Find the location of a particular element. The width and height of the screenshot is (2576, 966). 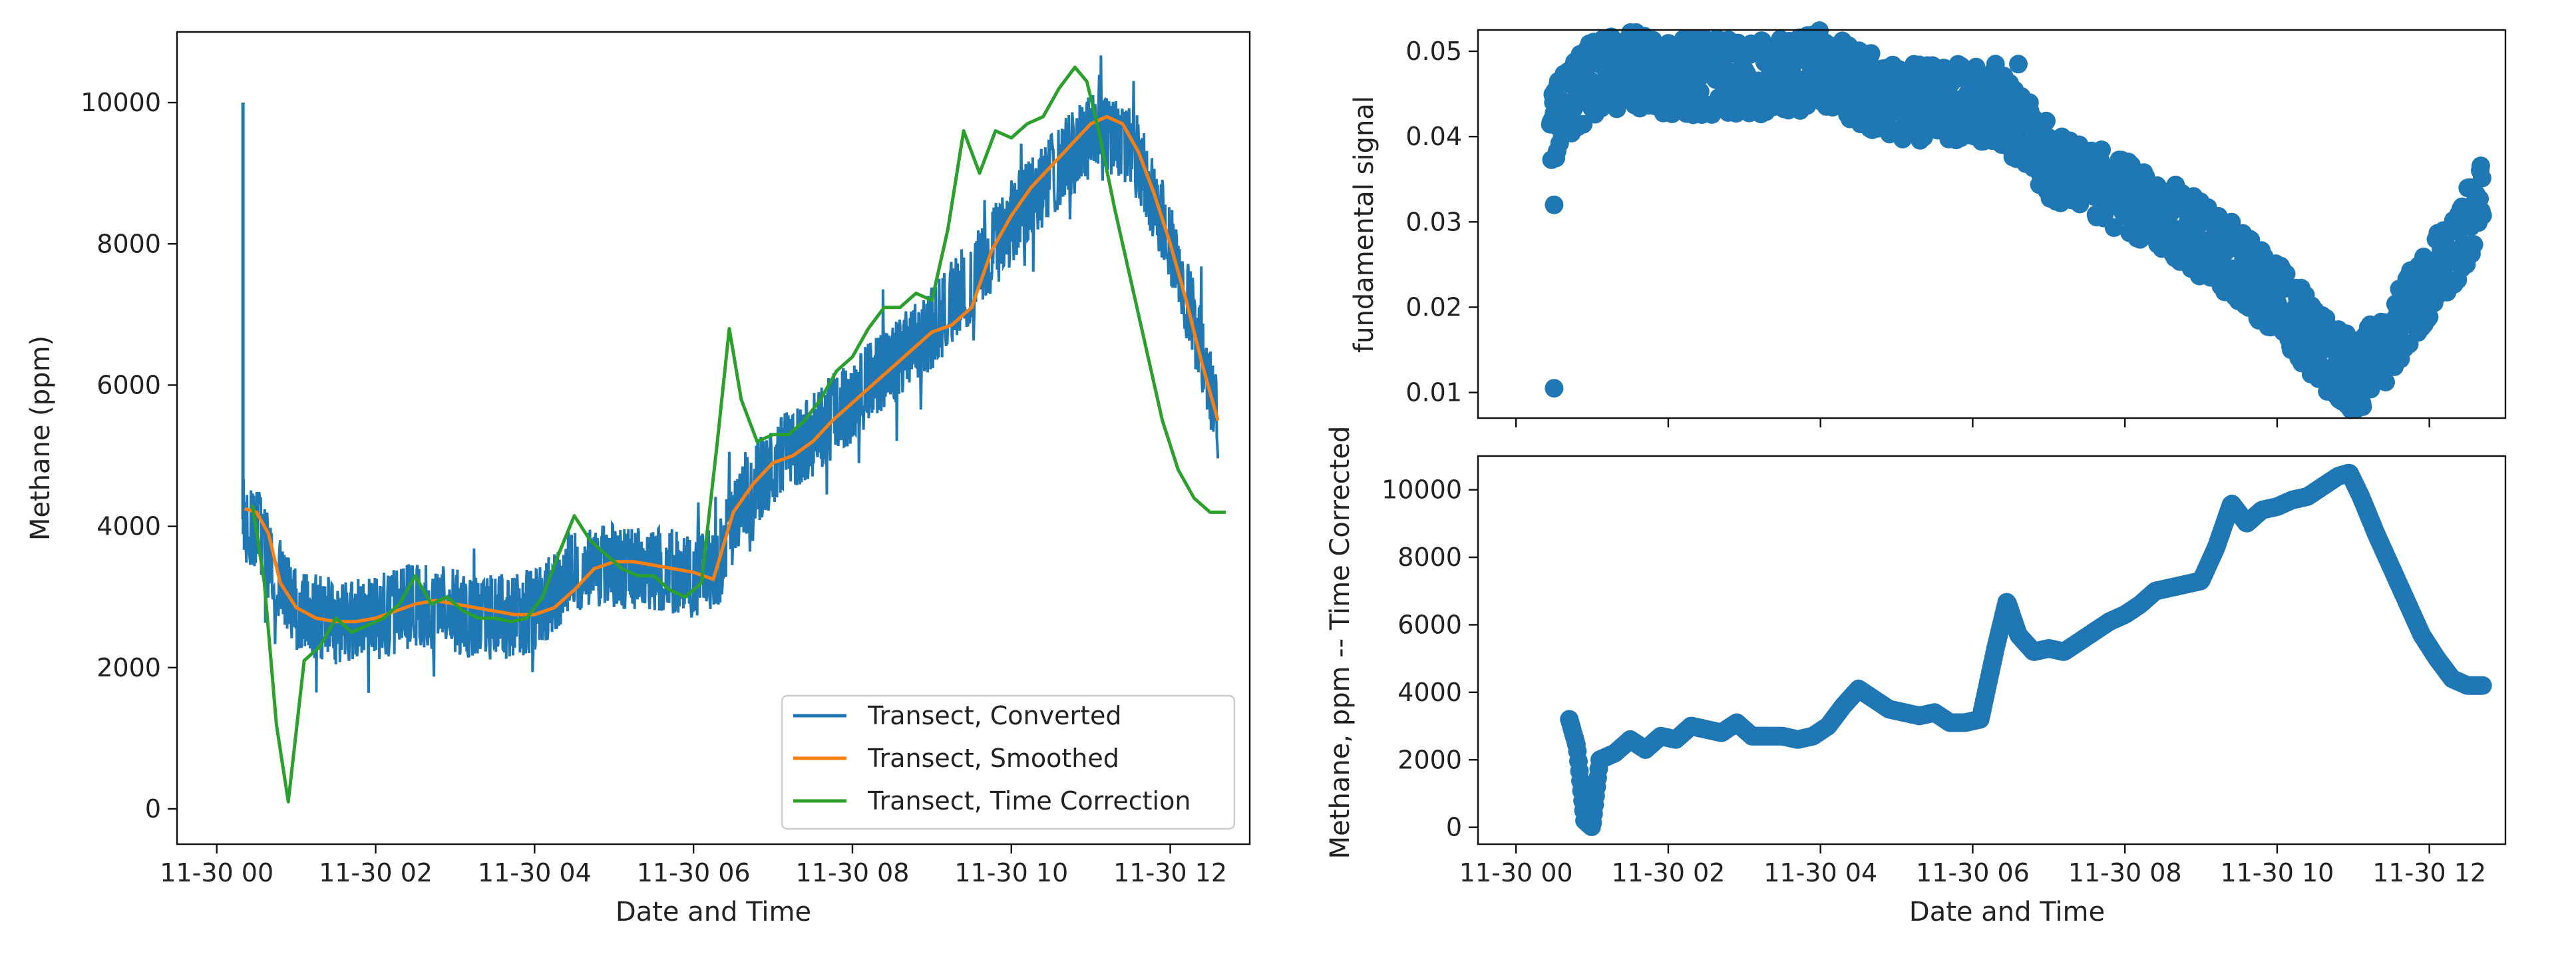

y-axis-label: Methane (ppm) is located at coordinates (41, 438).